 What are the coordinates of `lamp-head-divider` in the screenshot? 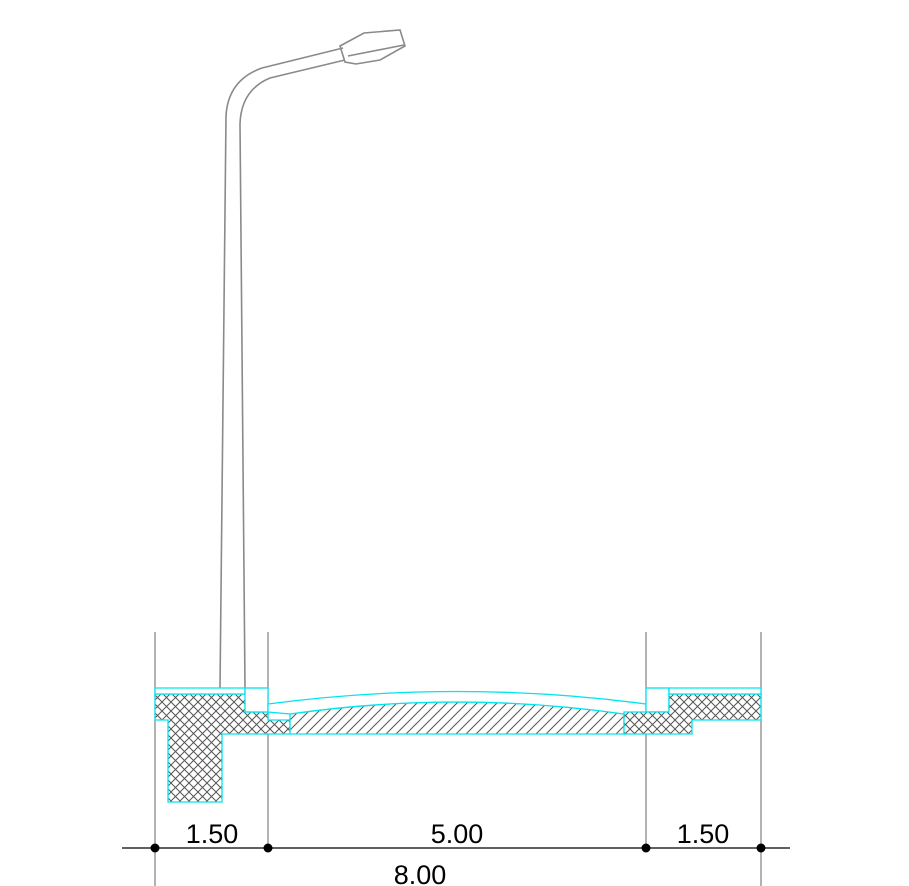 It's located at (376, 50).